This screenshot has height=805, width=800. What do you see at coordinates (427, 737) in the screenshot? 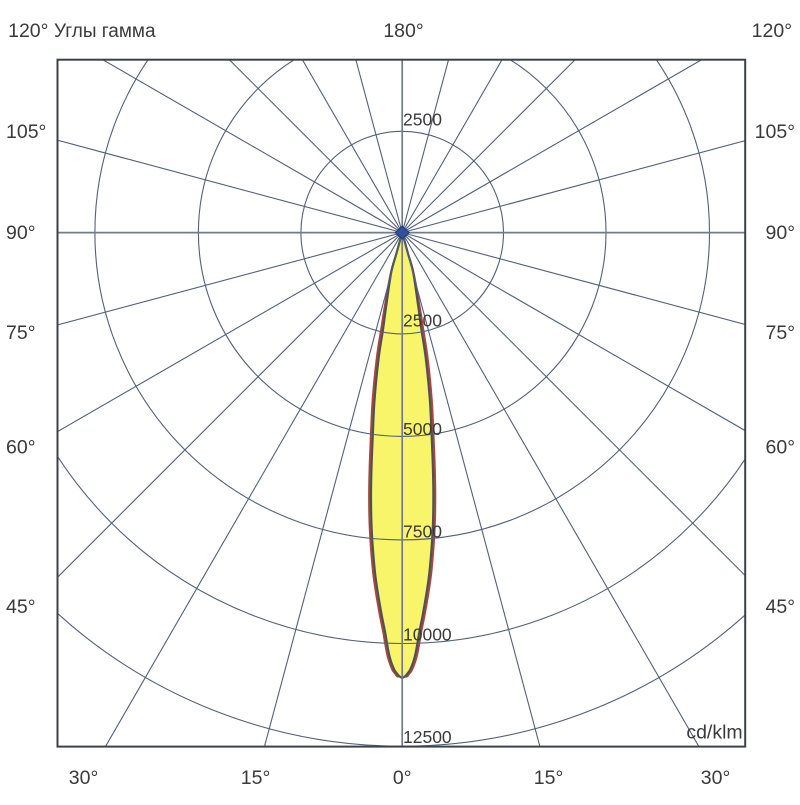
I see `svg-text: 12500` at bounding box center [427, 737].